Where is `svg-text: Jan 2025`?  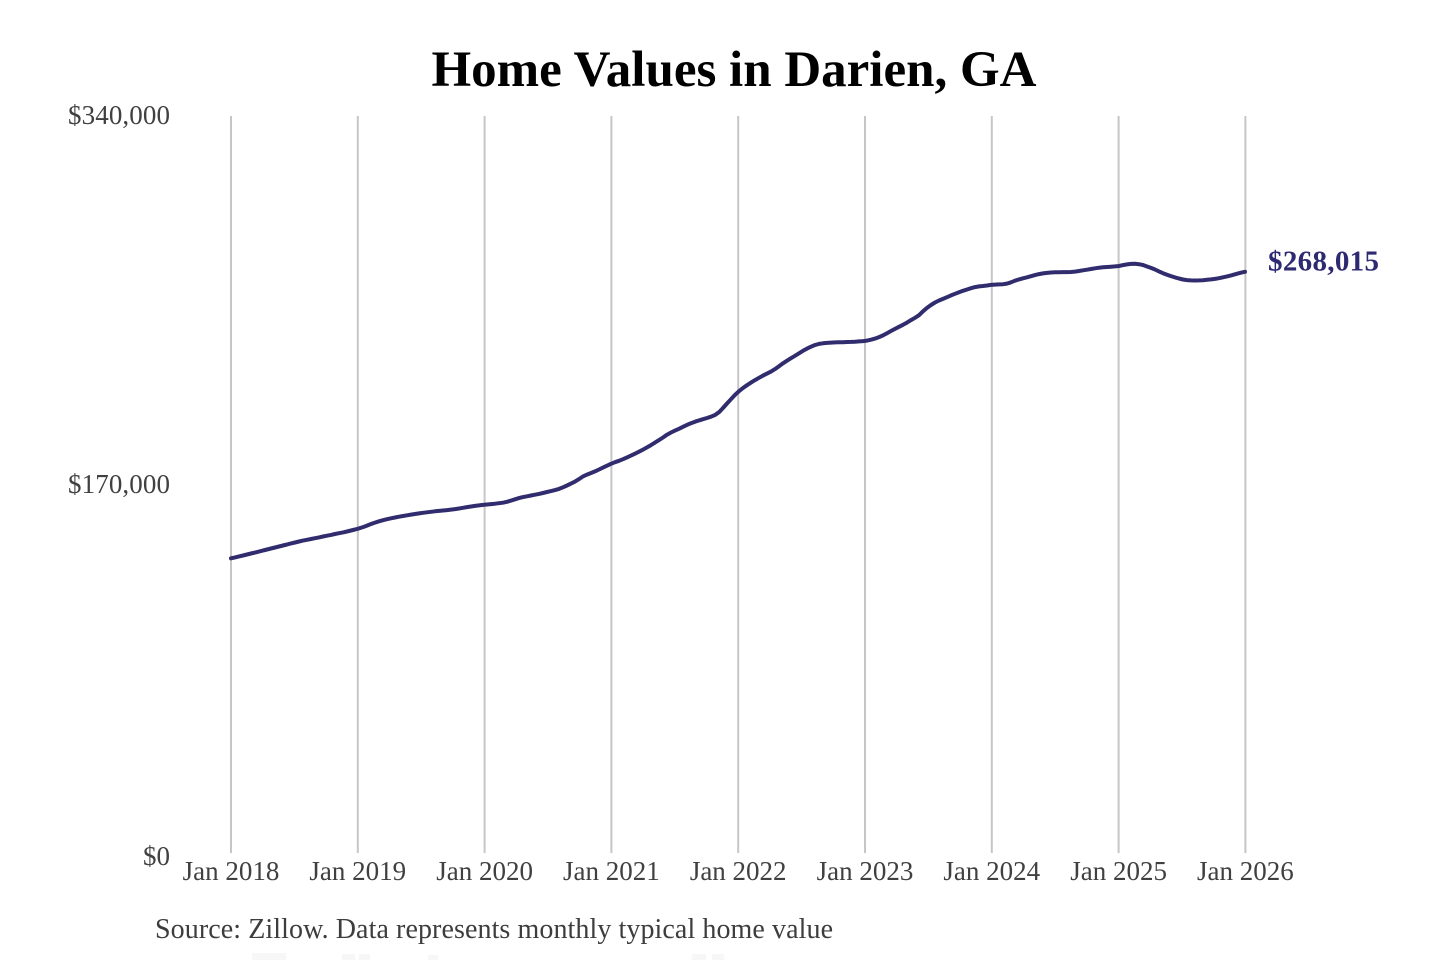
svg-text: Jan 2025 is located at coordinates (1118, 871).